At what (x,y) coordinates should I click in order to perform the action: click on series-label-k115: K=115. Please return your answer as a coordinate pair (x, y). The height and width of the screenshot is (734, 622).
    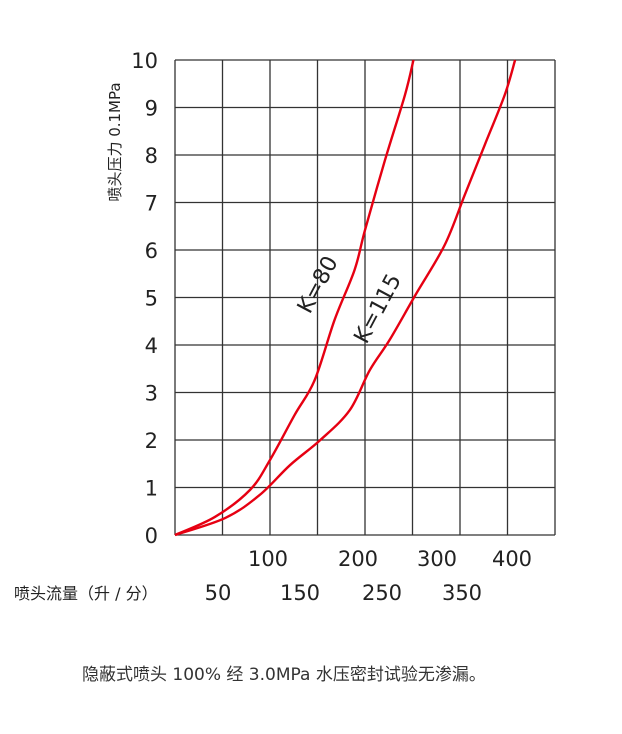
    Looking at the image, I should click on (378, 309).